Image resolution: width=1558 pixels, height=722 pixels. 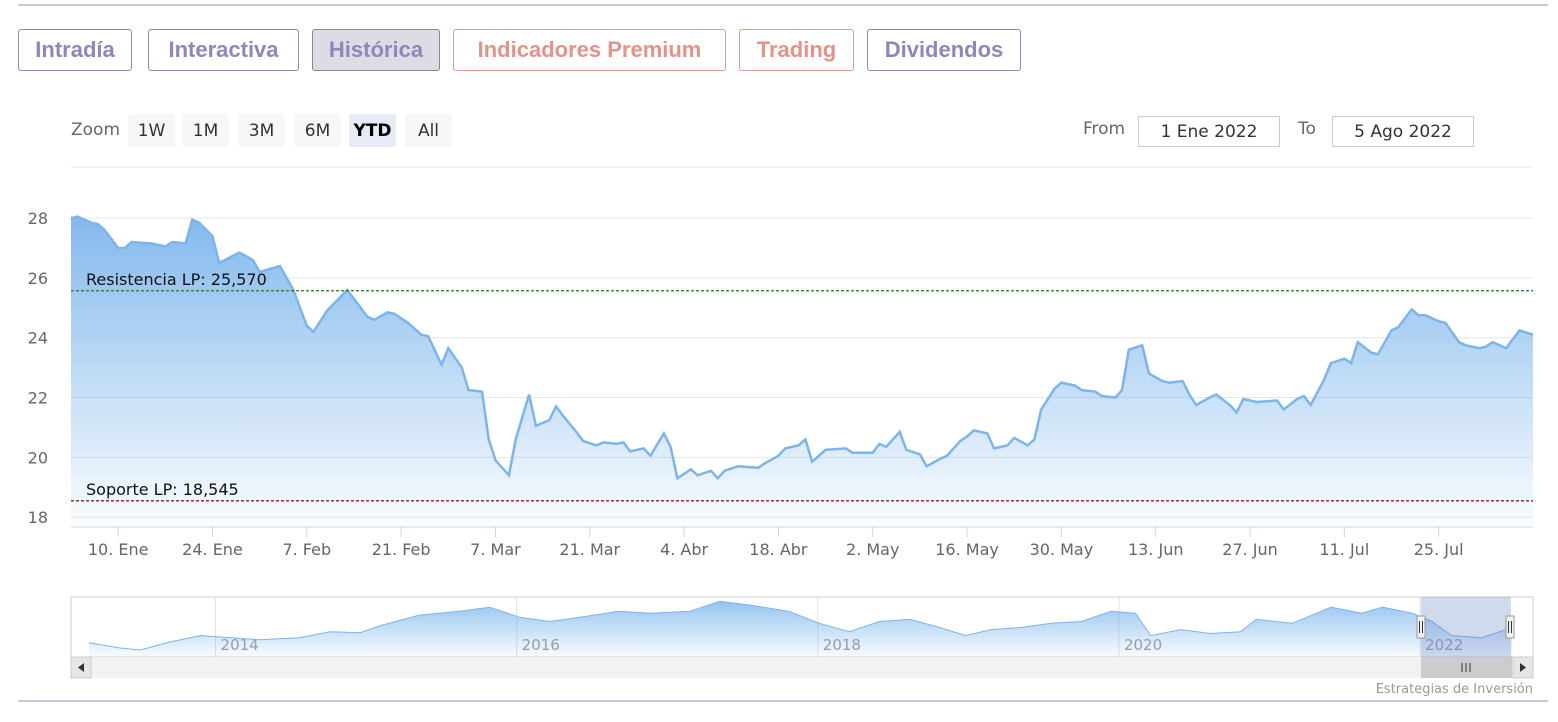 What do you see at coordinates (1454, 689) in the screenshot?
I see `credits: Estrategias de Inversión` at bounding box center [1454, 689].